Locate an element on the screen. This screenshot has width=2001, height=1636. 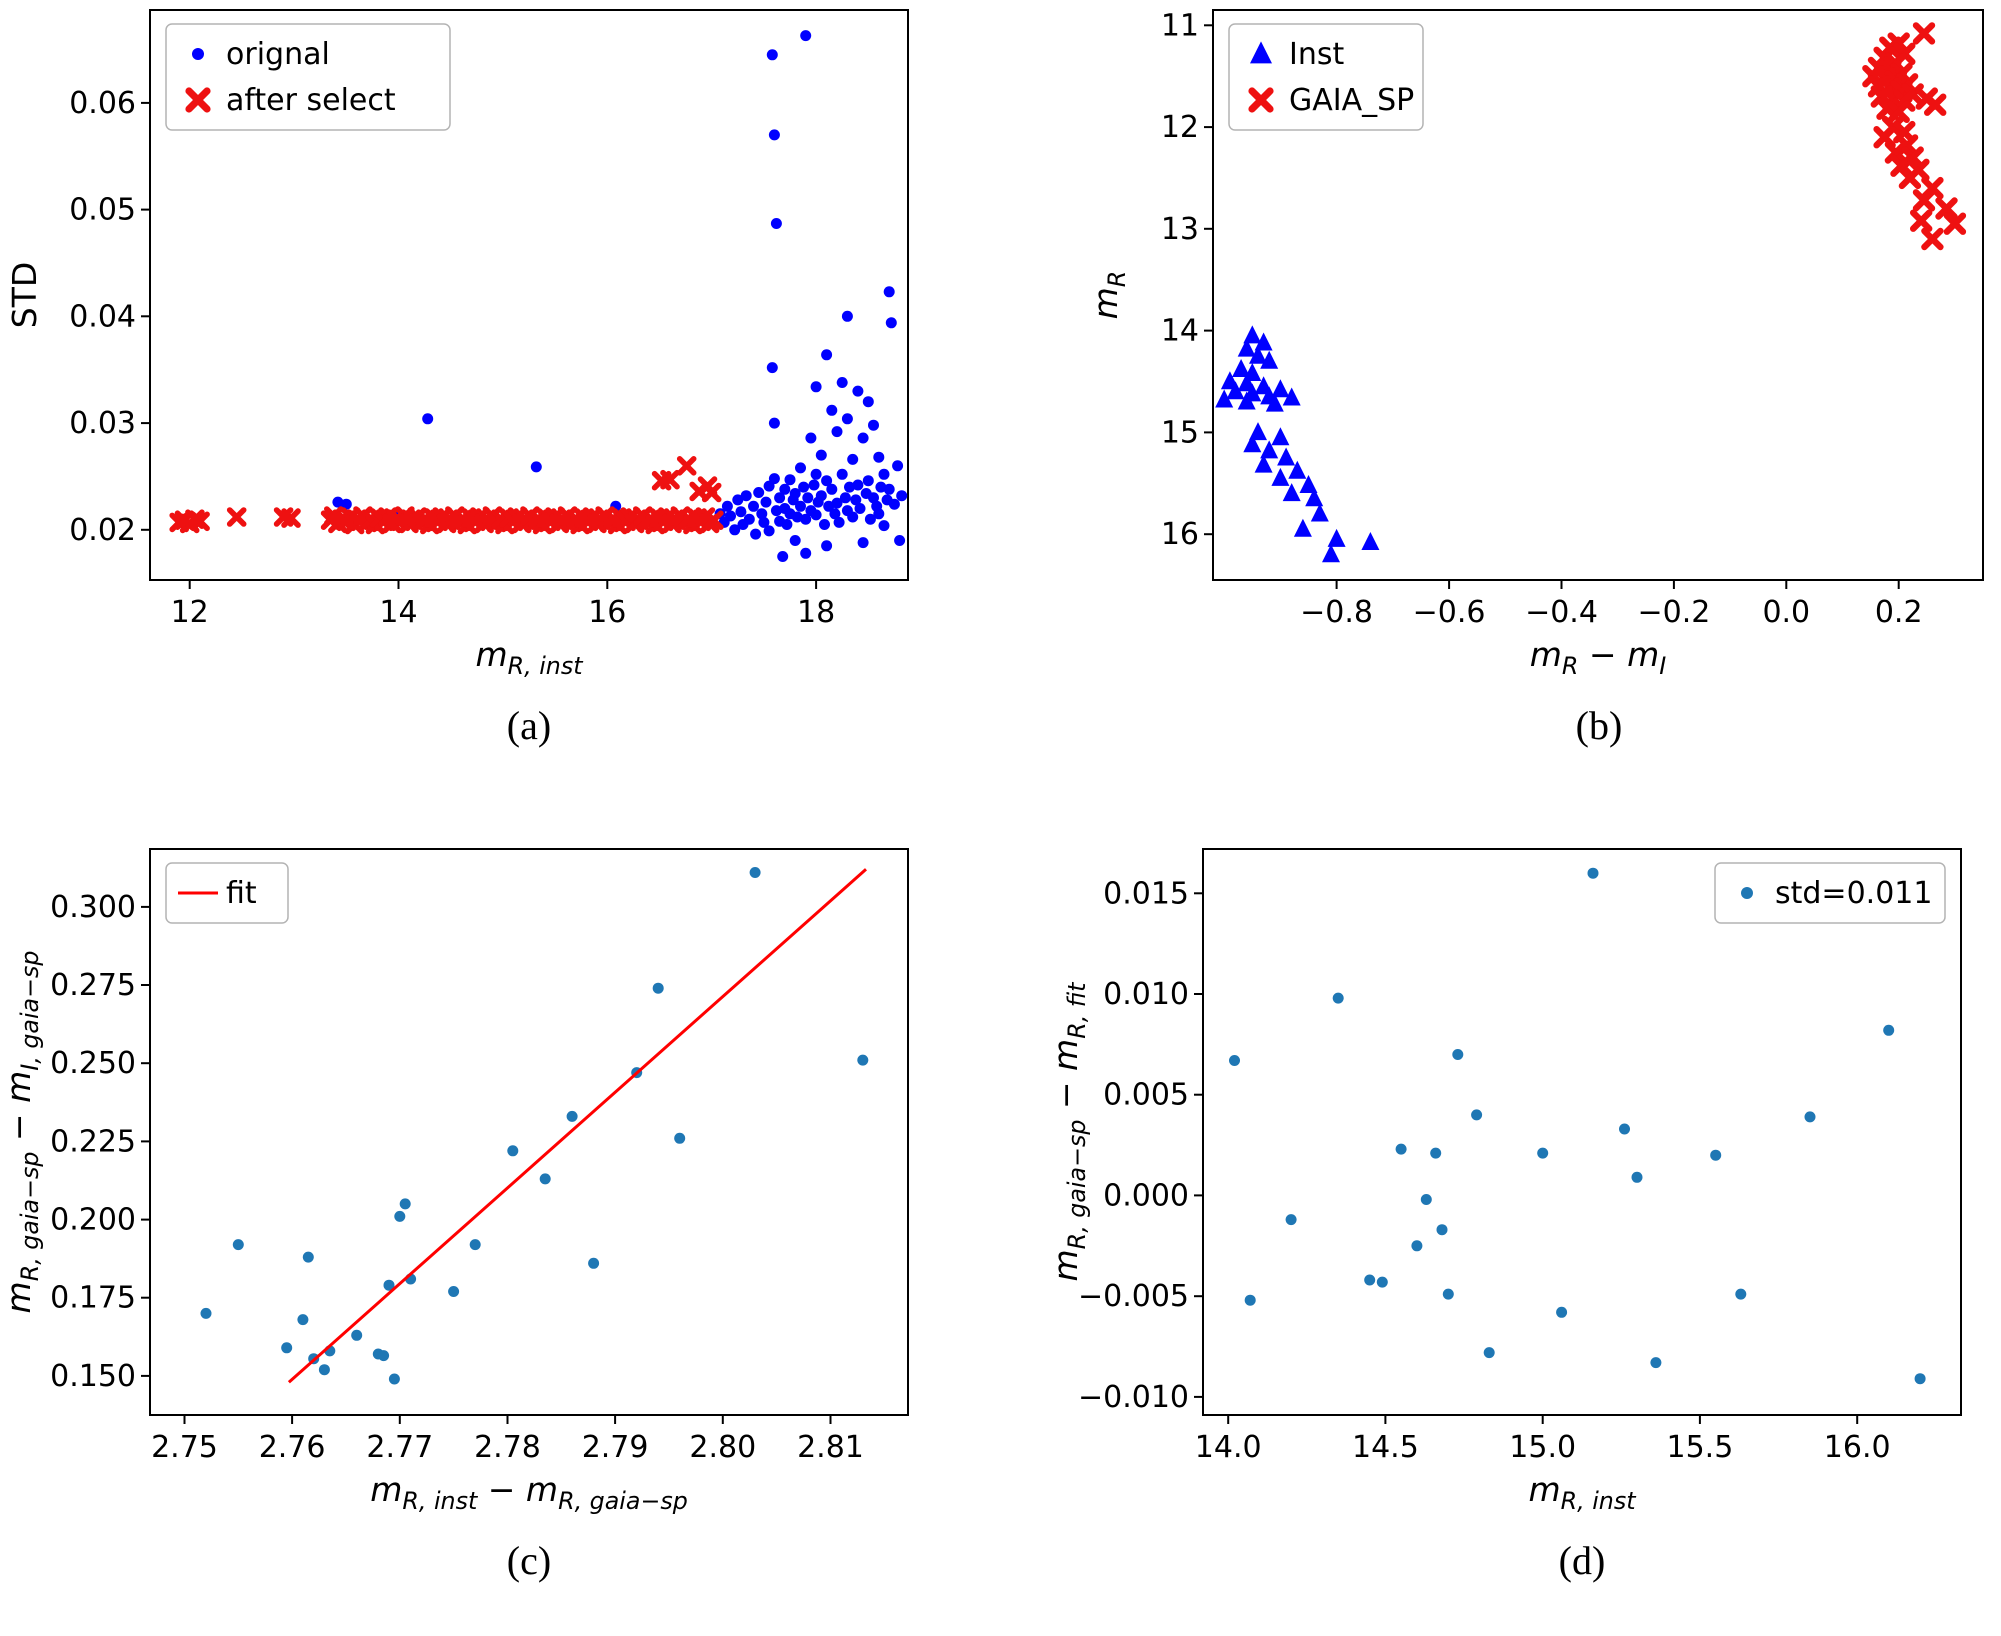
x-tick-label: 0.2 is located at coordinates (1899, 612).